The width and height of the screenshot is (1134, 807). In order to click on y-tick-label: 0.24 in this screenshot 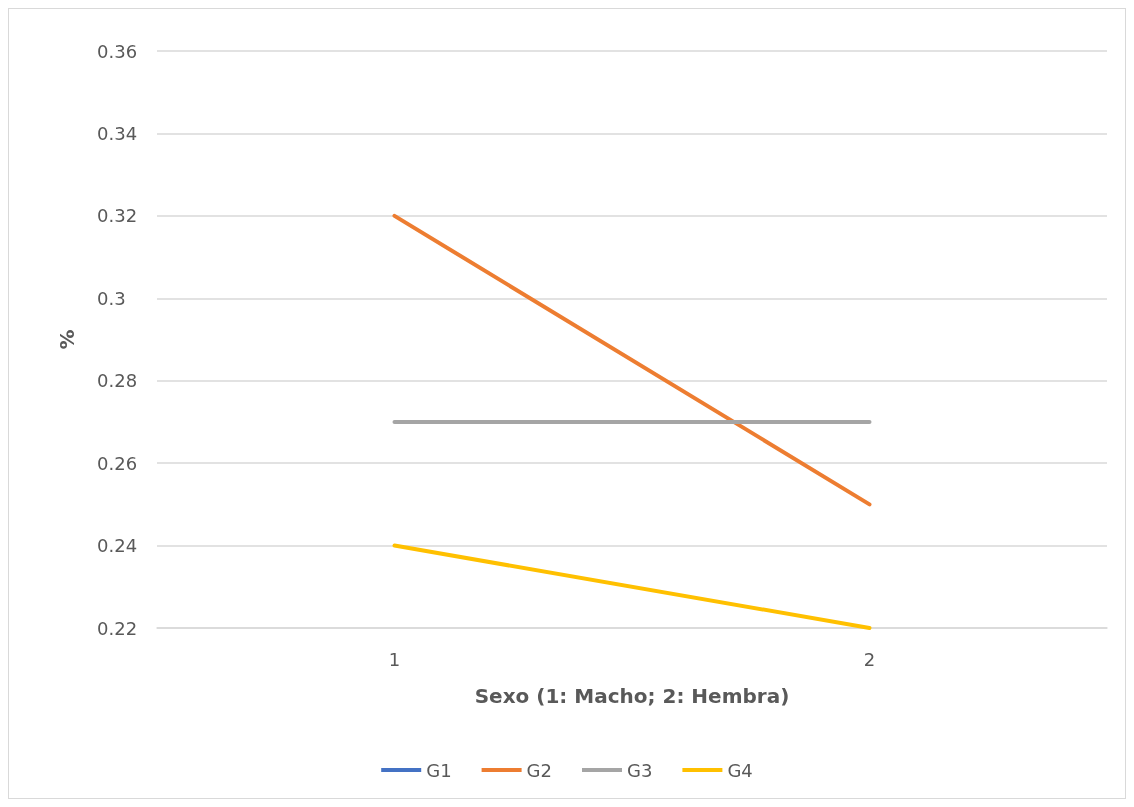, I will do `click(117, 546)`.